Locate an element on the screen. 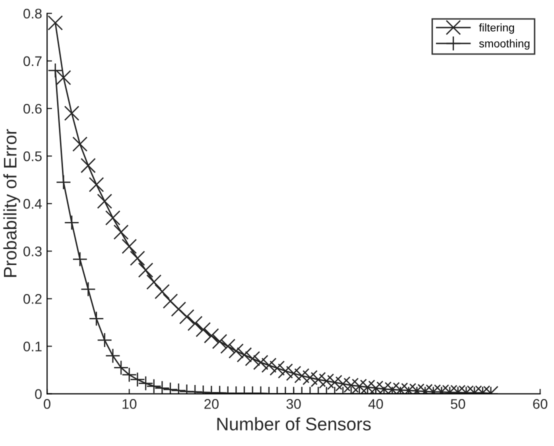  x-tick-label: 30 is located at coordinates (293, 404).